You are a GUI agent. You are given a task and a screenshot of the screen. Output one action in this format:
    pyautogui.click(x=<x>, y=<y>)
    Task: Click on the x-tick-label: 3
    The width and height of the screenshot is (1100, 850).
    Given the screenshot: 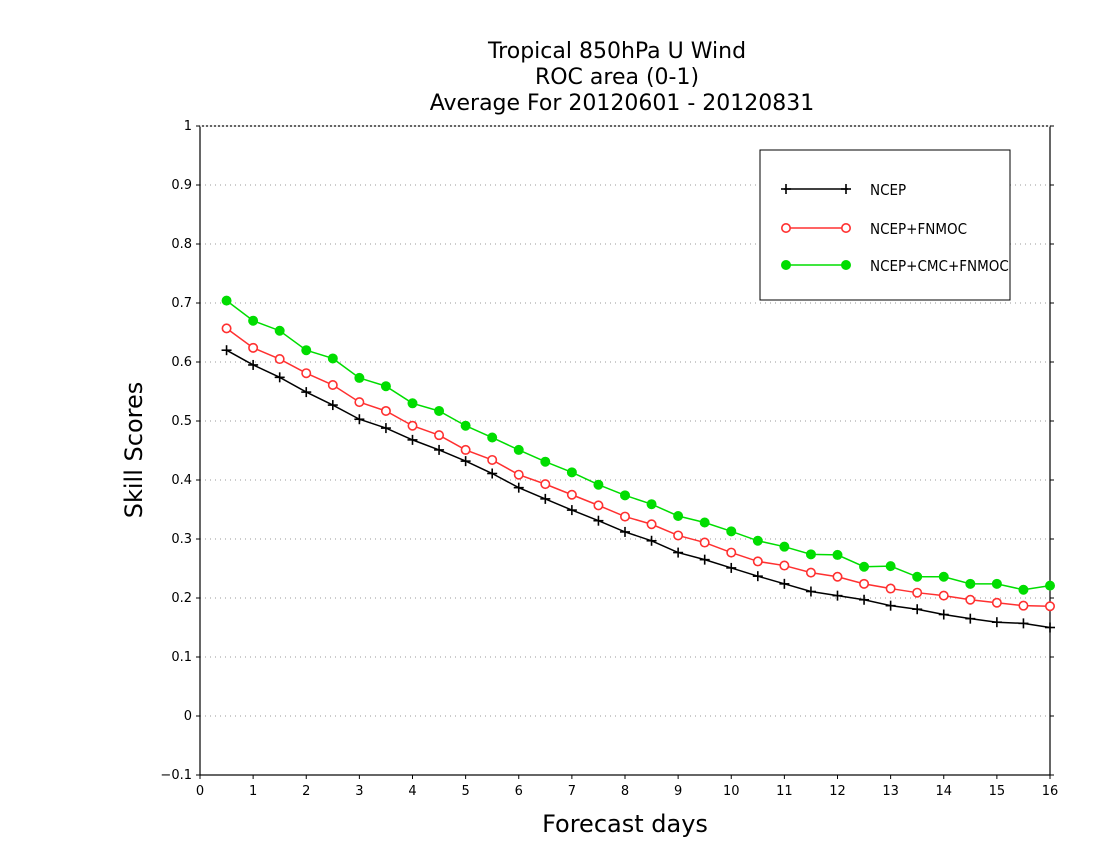 What is the action you would take?
    pyautogui.click(x=359, y=791)
    